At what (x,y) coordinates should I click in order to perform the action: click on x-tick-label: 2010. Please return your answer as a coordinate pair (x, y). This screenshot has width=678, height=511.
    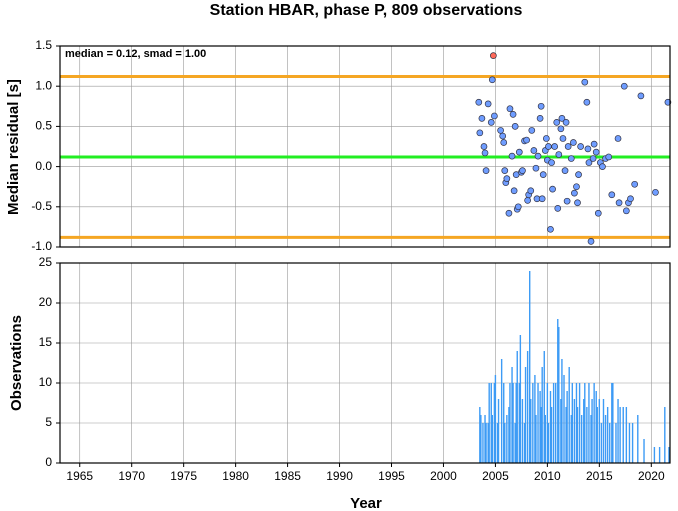
    Looking at the image, I should click on (547, 476).